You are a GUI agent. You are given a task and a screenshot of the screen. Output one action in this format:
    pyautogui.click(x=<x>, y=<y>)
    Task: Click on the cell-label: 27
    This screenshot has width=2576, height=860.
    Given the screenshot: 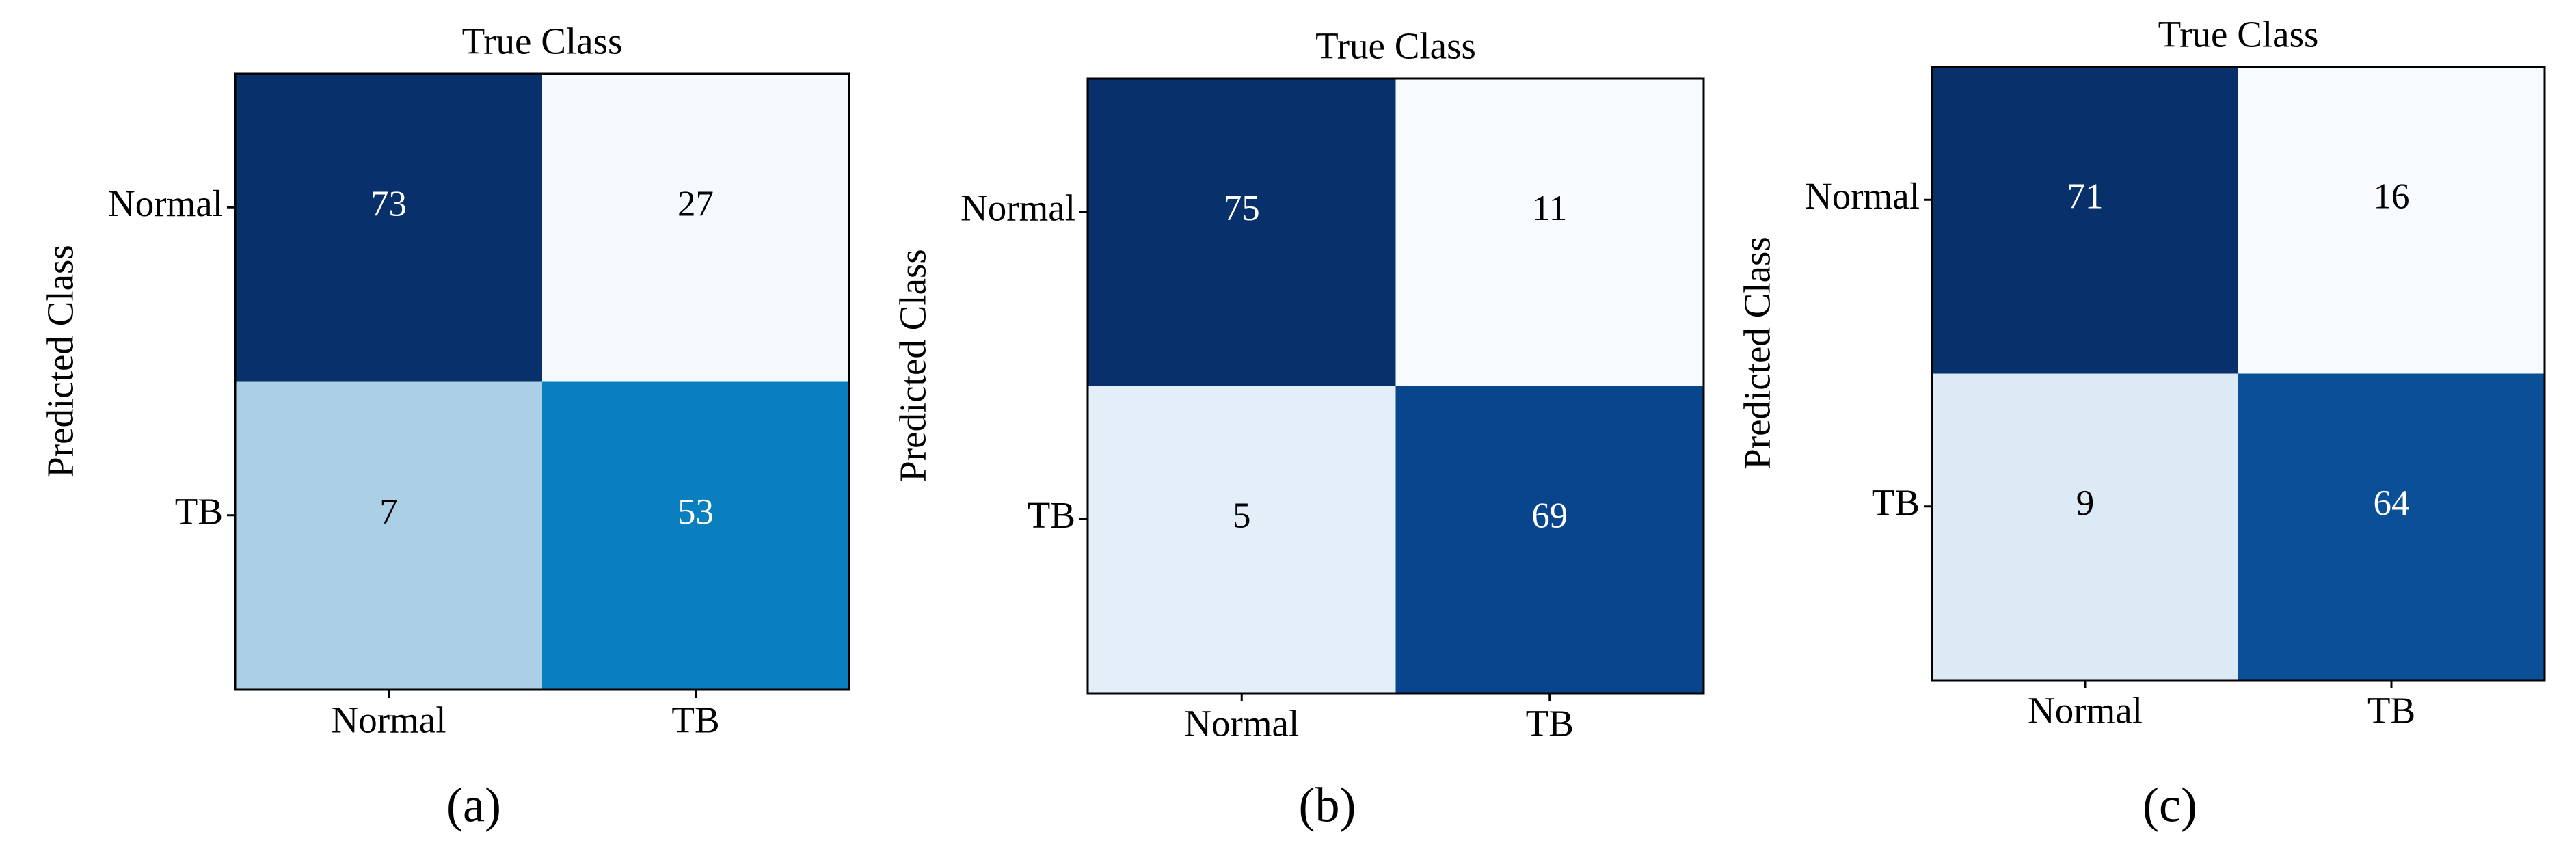 What is the action you would take?
    pyautogui.click(x=695, y=204)
    